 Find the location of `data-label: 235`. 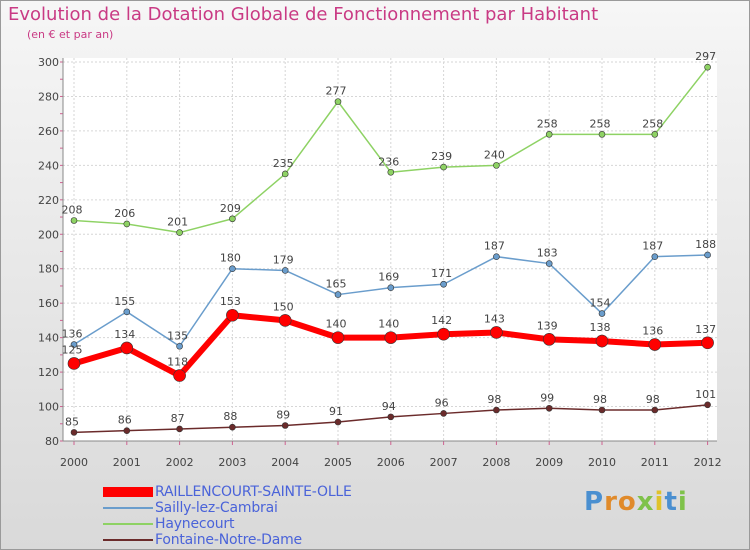

data-label: 235 is located at coordinates (283, 163).